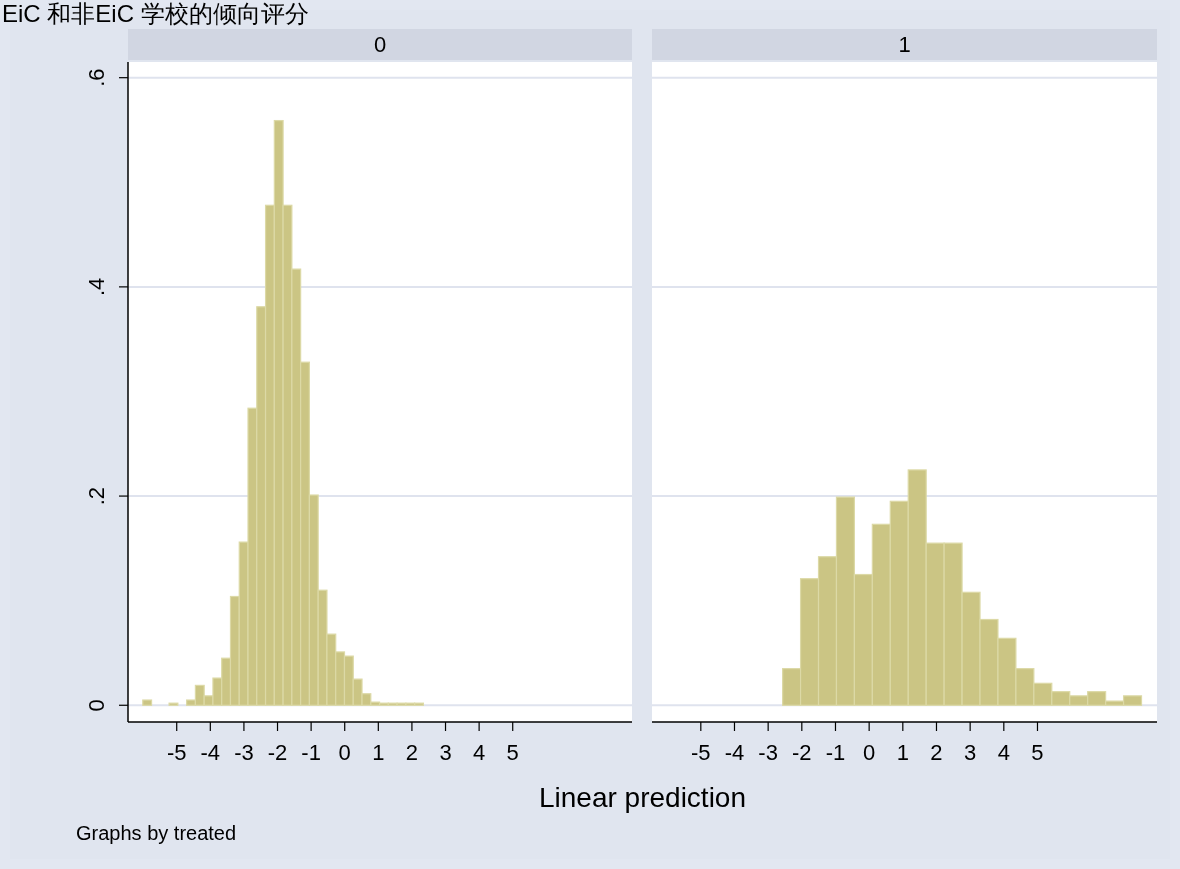 The width and height of the screenshot is (1180, 869). I want to click on text: Graphs by treated, so click(156, 833).